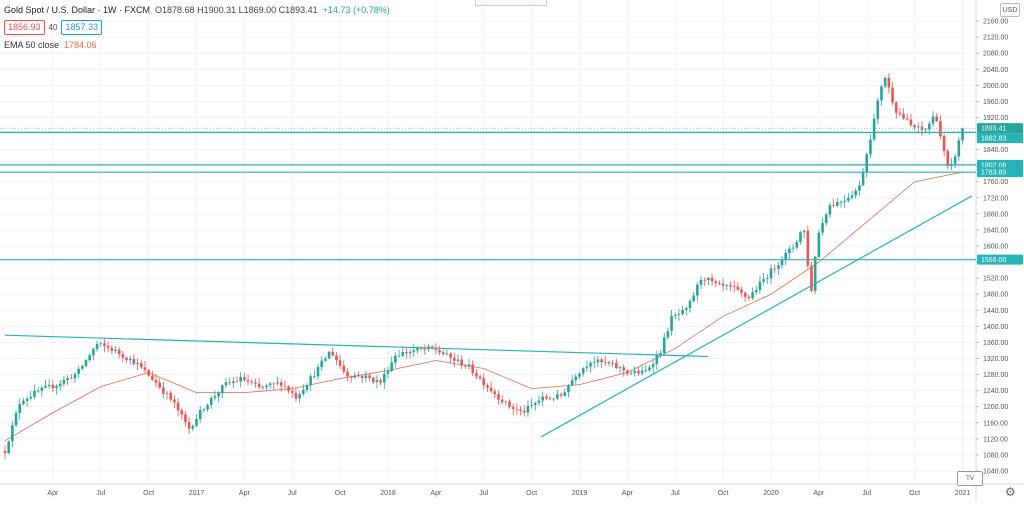  Describe the element at coordinates (995, 279) in the screenshot. I see `y-tick-label: 1520.00` at that location.